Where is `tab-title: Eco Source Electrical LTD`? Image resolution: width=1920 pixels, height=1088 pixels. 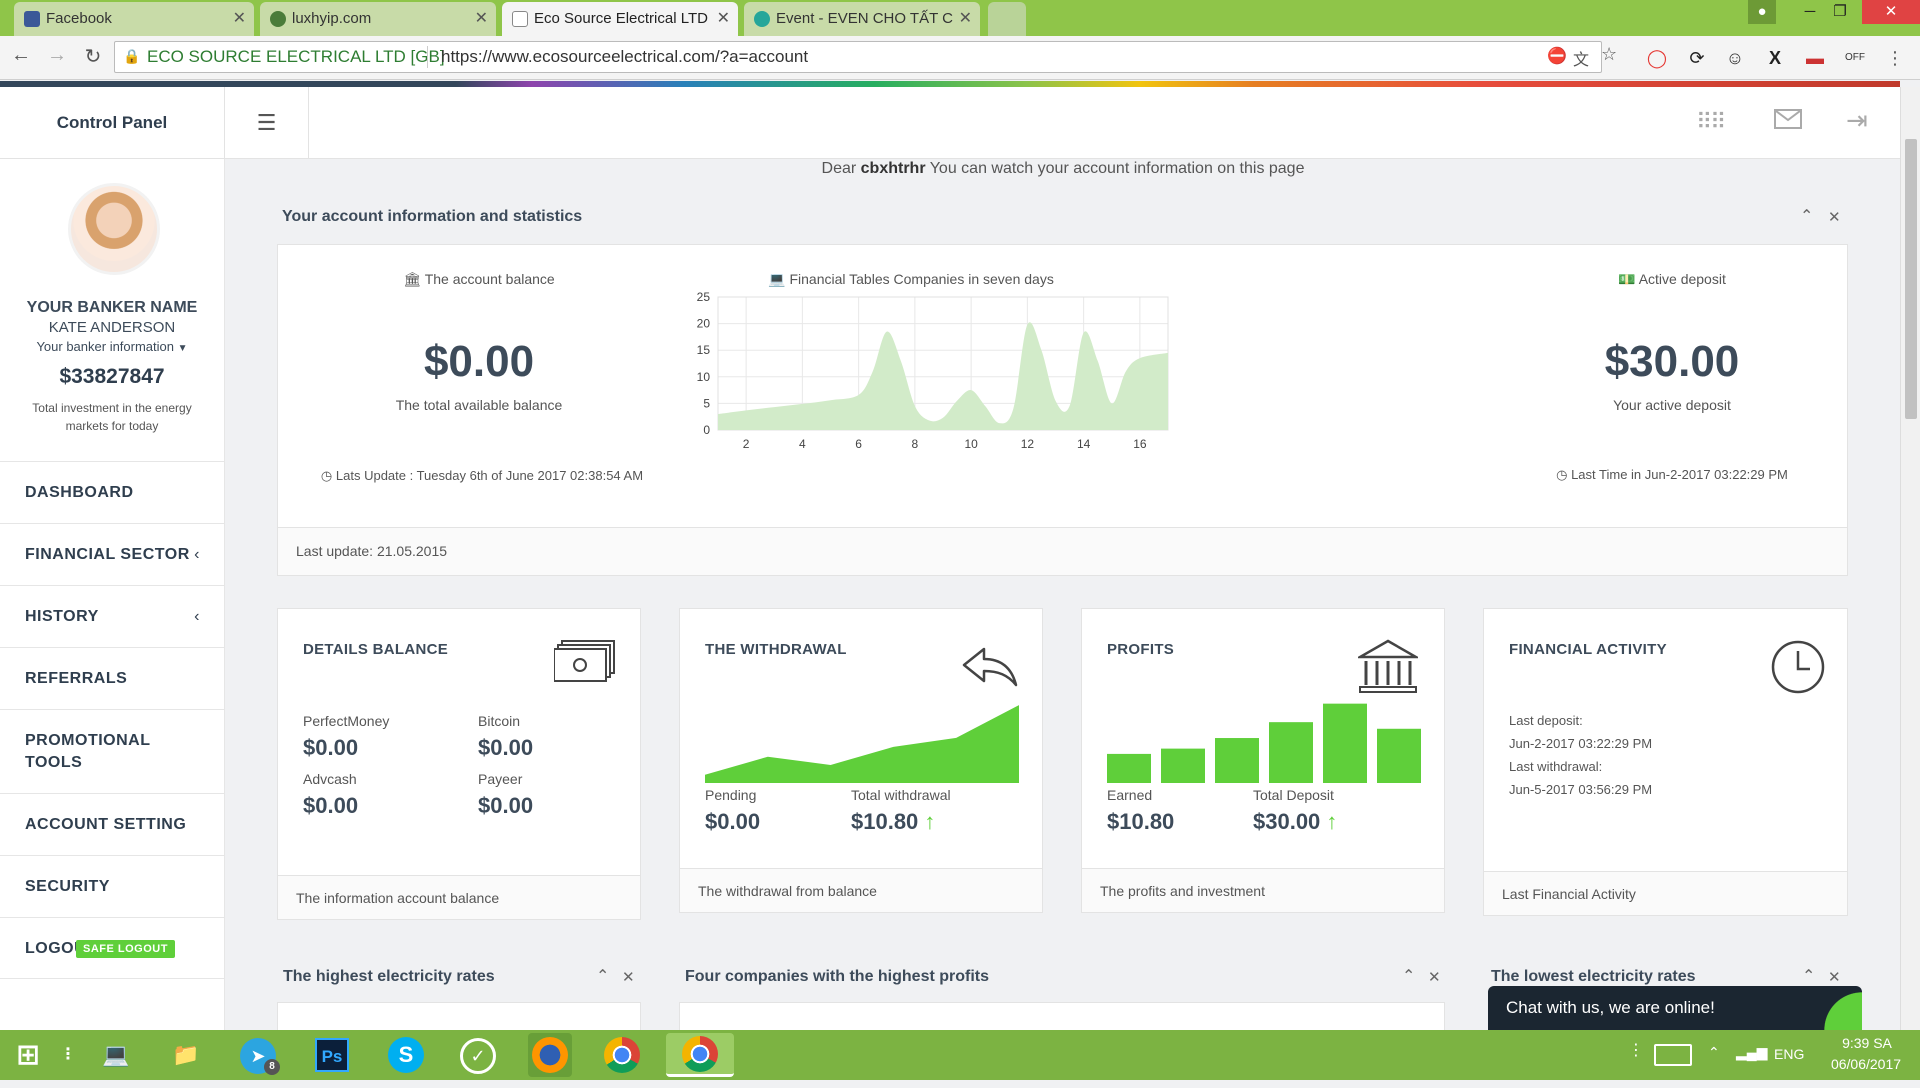 tab-title: Eco Source Electrical LTD is located at coordinates (621, 18).